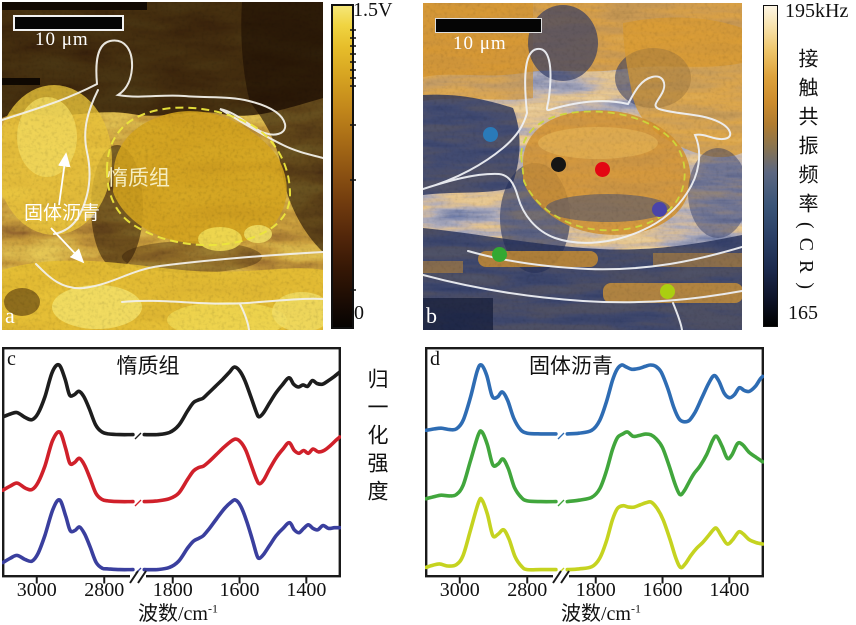 This screenshot has width=856, height=625. What do you see at coordinates (601, 613) in the screenshot?
I see `xlabel-d: 波数/cm-1` at bounding box center [601, 613].